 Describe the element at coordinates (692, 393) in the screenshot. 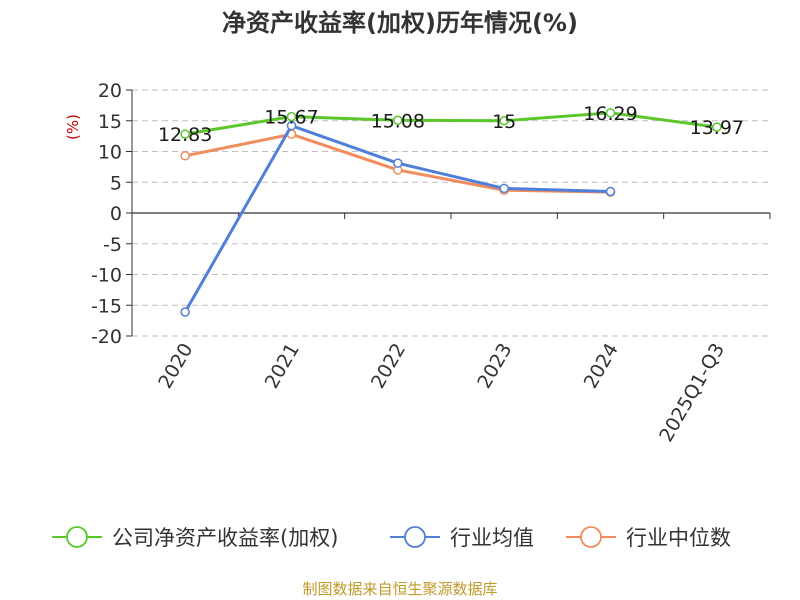

I see `x-tick-label: 2025Q1-Q3` at that location.